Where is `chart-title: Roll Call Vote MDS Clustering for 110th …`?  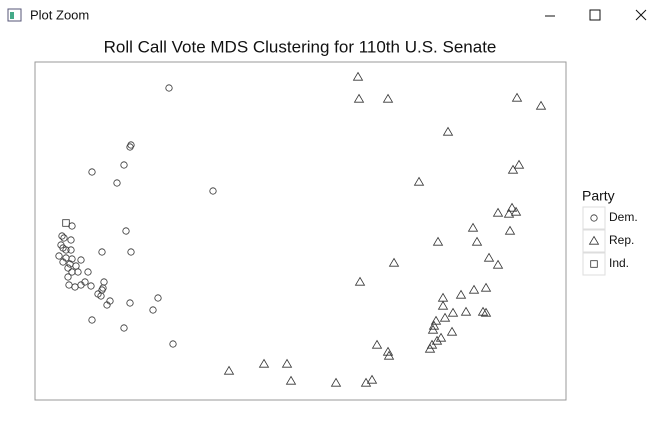
chart-title: Roll Call Vote MDS Clustering for 110th … is located at coordinates (300, 46).